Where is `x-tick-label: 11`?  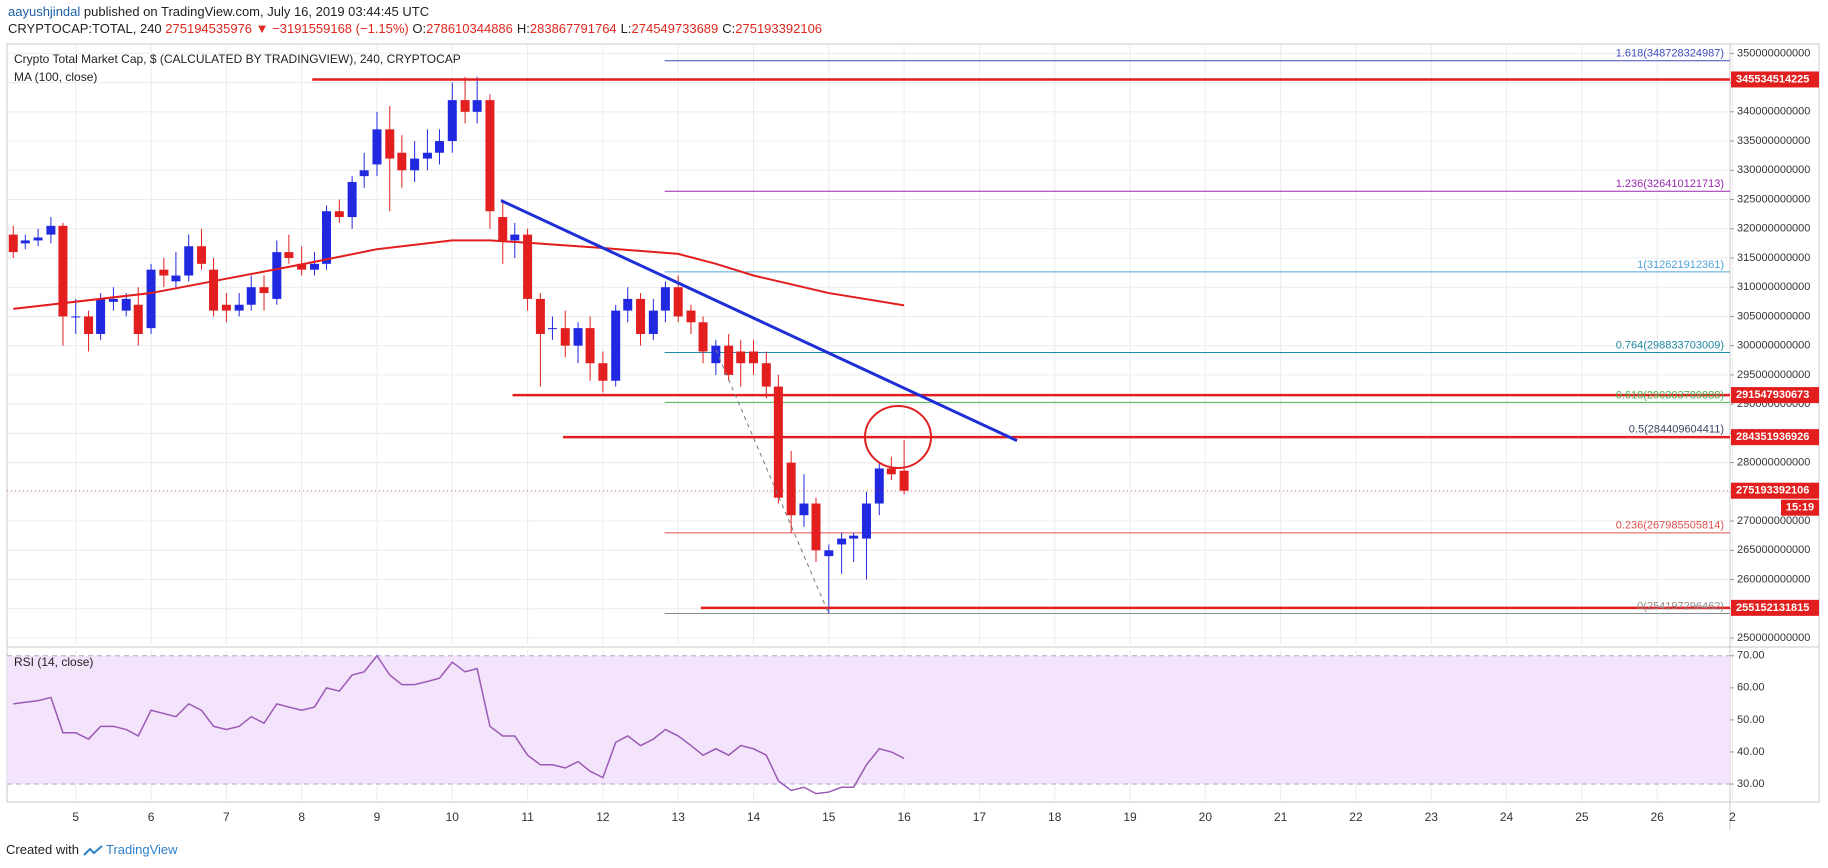 x-tick-label: 11 is located at coordinates (527, 817).